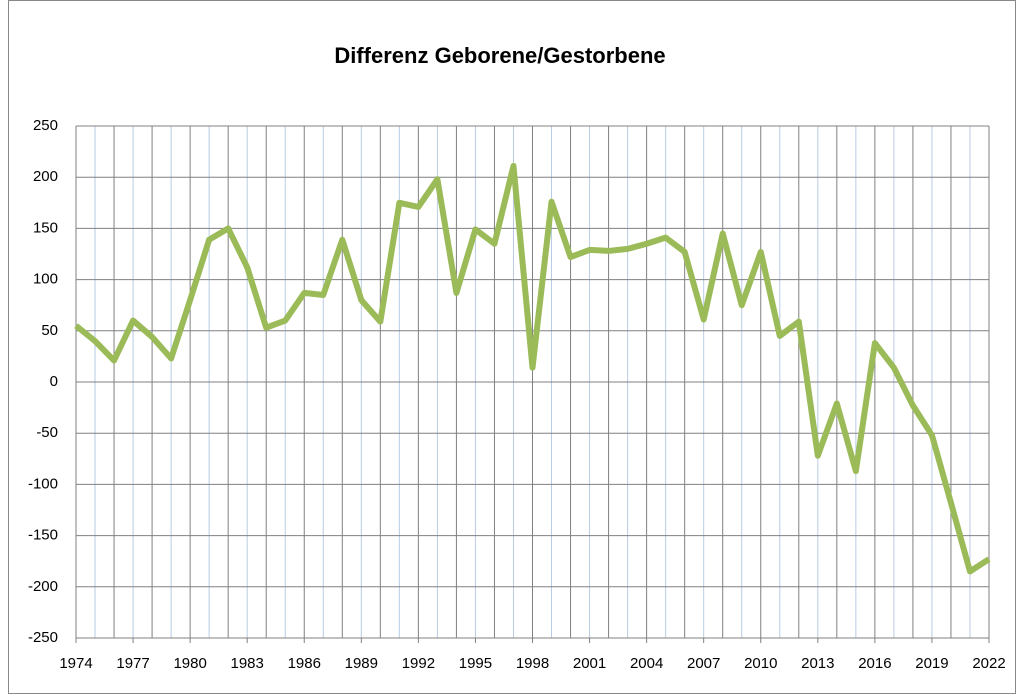  I want to click on y-tick-label: 0, so click(54, 381).